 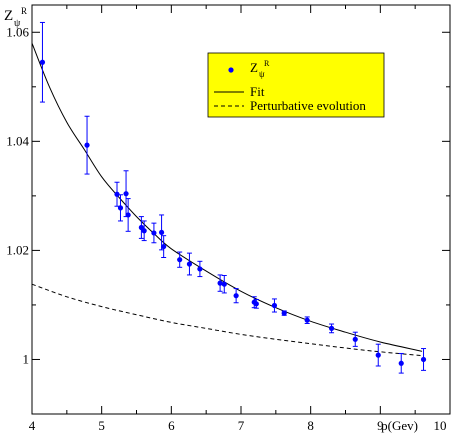 I want to click on svg-text: ψ, so click(x=17, y=23).